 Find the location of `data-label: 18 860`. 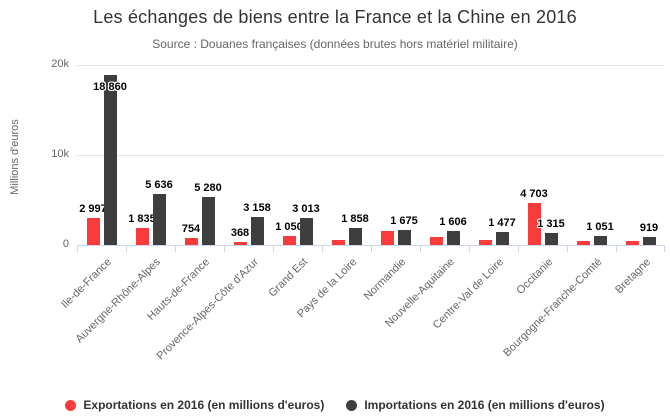

data-label: 18 860 is located at coordinates (110, 87).